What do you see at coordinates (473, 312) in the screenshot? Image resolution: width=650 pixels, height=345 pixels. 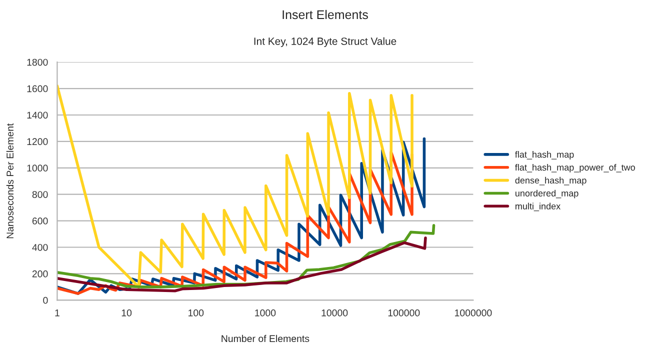 I see `x-tick-label: 1000000` at bounding box center [473, 312].